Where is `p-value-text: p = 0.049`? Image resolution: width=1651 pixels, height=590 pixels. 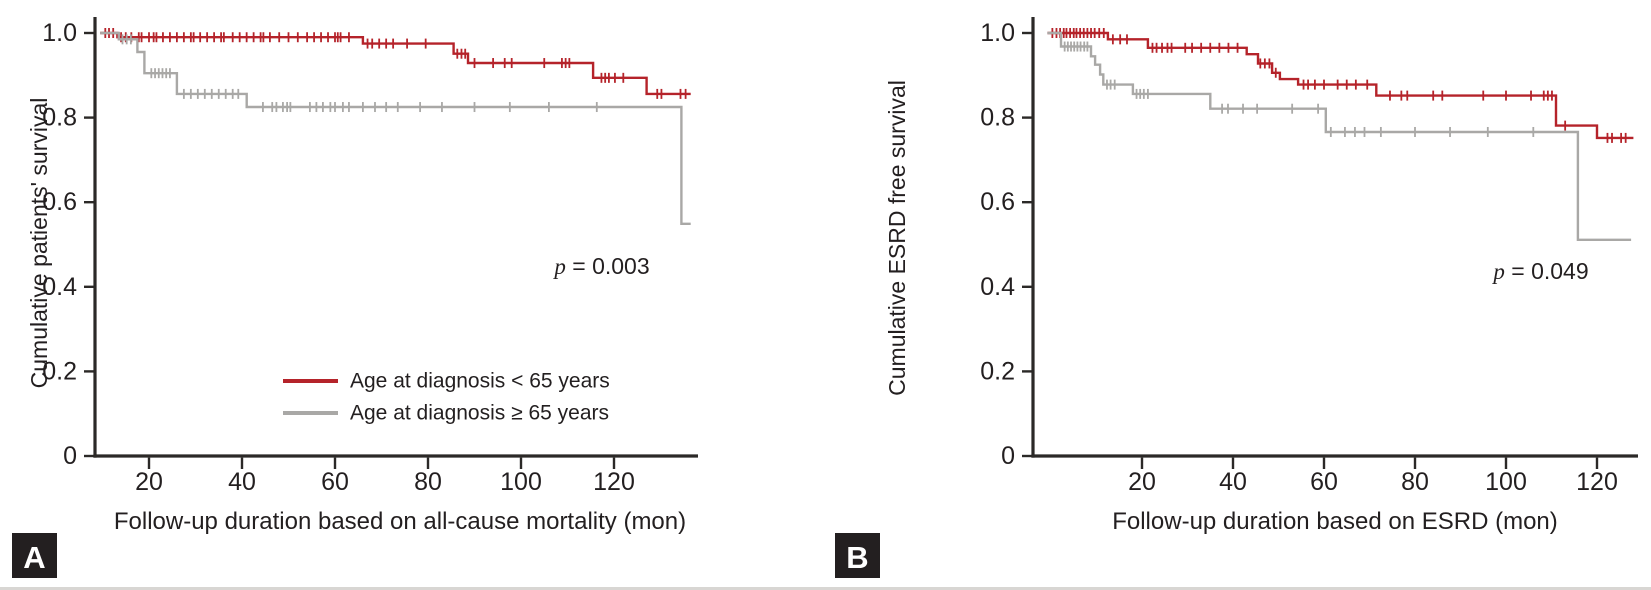 p-value-text: p = 0.049 is located at coordinates (1539, 271).